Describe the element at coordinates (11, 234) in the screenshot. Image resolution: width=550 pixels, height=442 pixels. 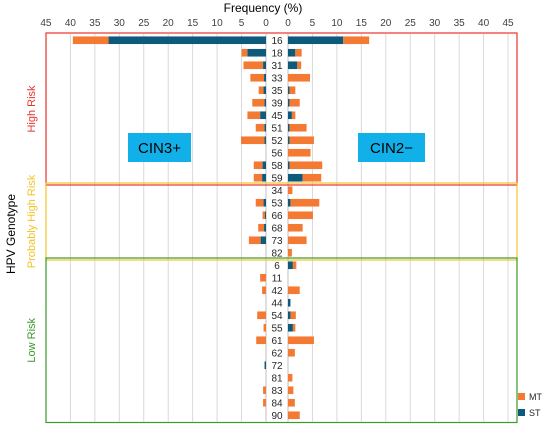
I see `y-axis-title: HPV Genotype` at that location.